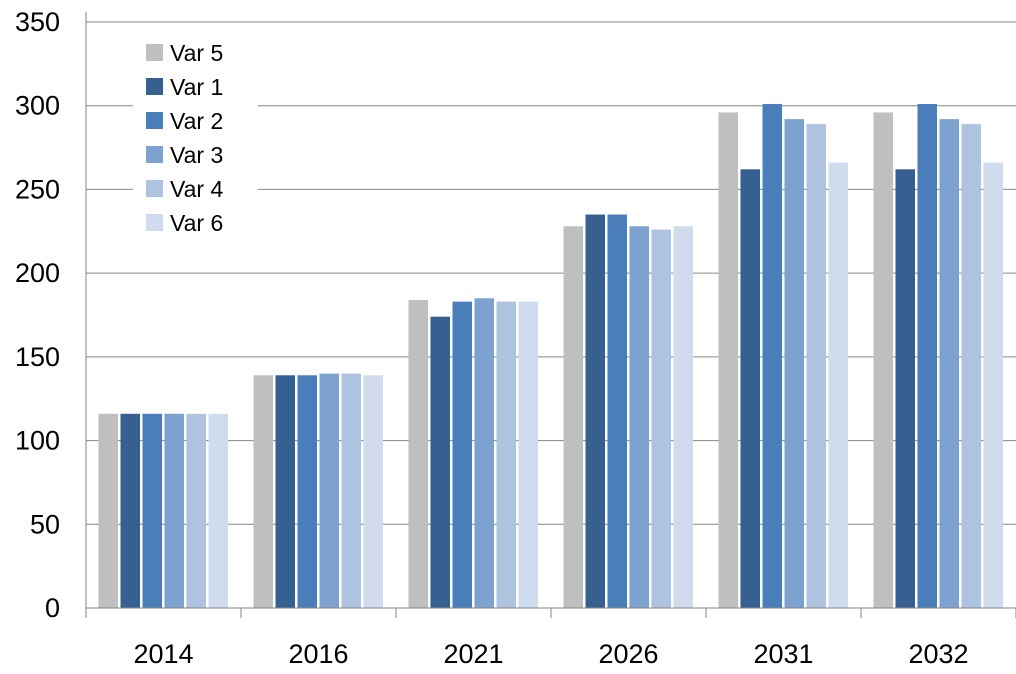 This screenshot has height=674, width=1016. I want to click on bar-var-3-2016, so click(329, 490).